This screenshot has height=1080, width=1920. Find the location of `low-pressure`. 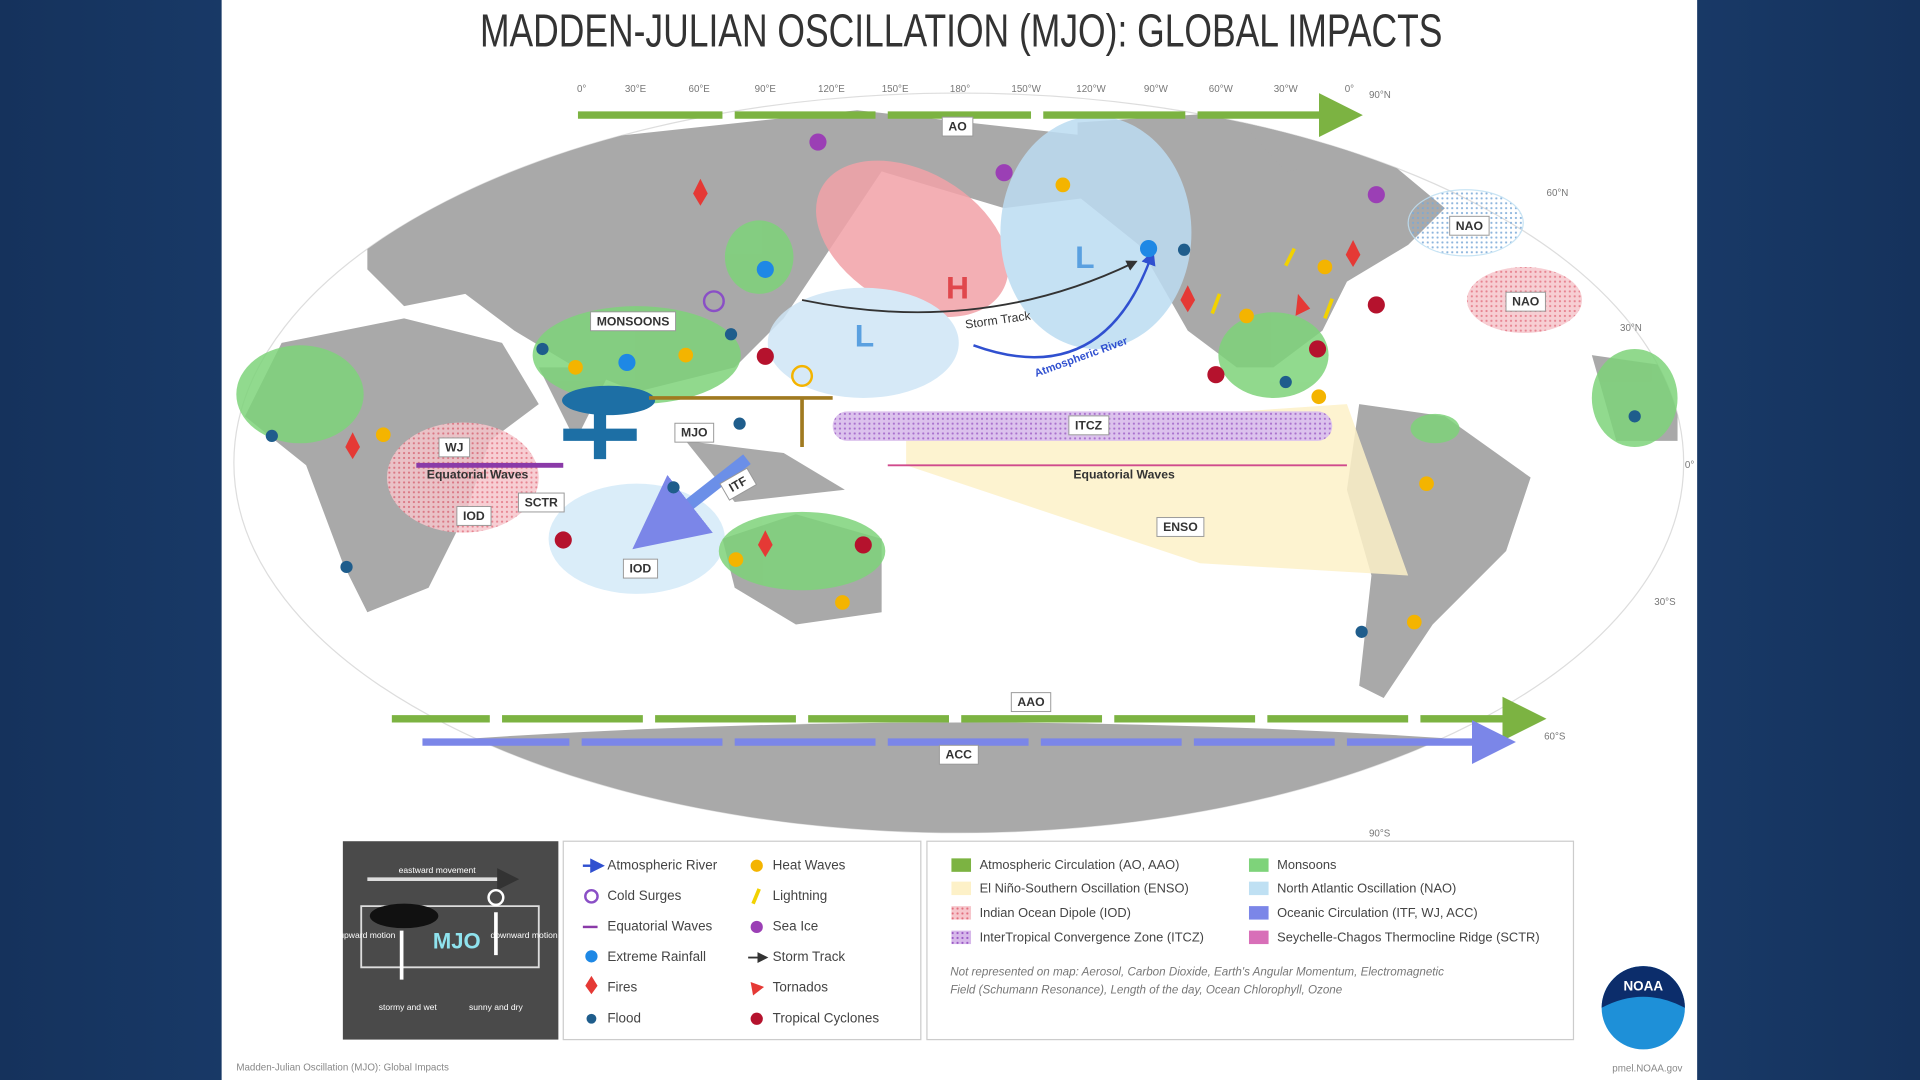

low-pressure is located at coordinates (863, 342).